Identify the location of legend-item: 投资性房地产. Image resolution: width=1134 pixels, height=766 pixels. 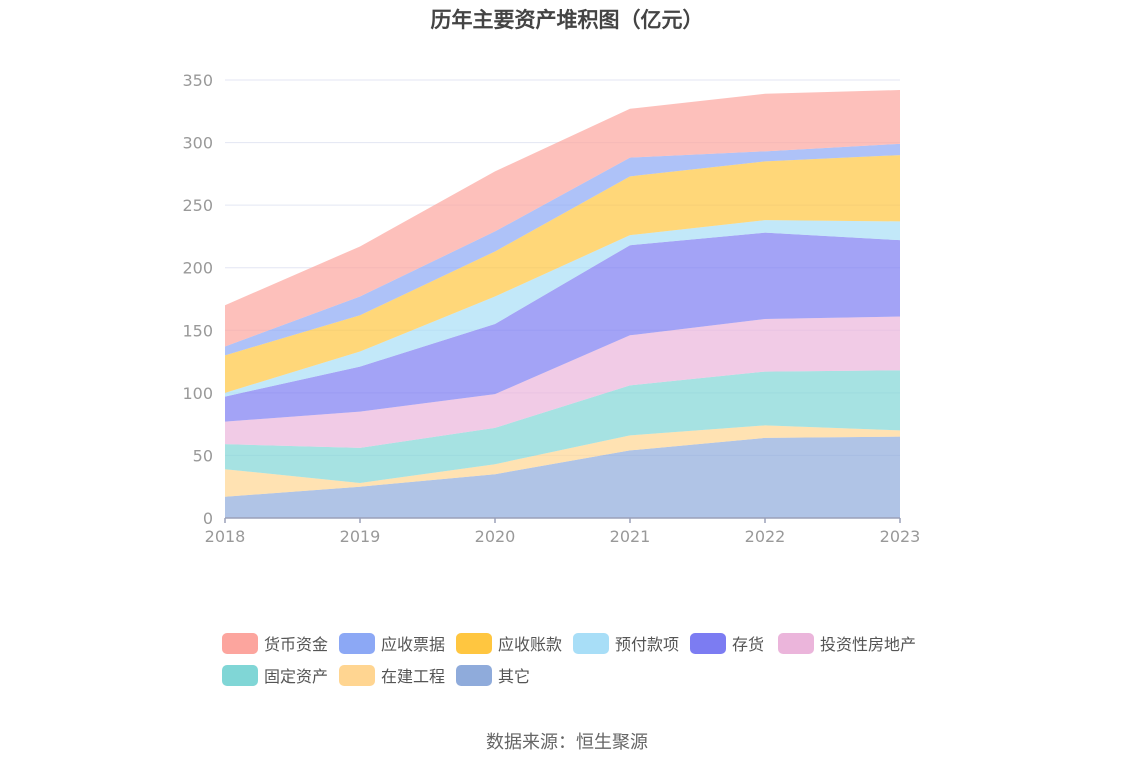
(847, 643).